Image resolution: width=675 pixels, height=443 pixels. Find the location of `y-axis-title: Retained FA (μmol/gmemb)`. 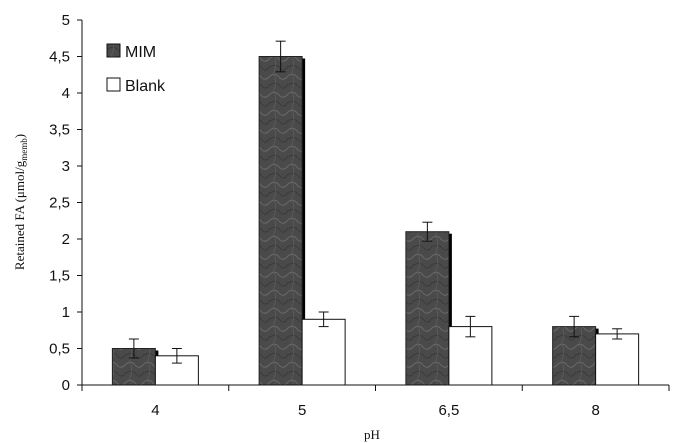

y-axis-title: Retained FA (μmol/gmemb) is located at coordinates (20, 202).